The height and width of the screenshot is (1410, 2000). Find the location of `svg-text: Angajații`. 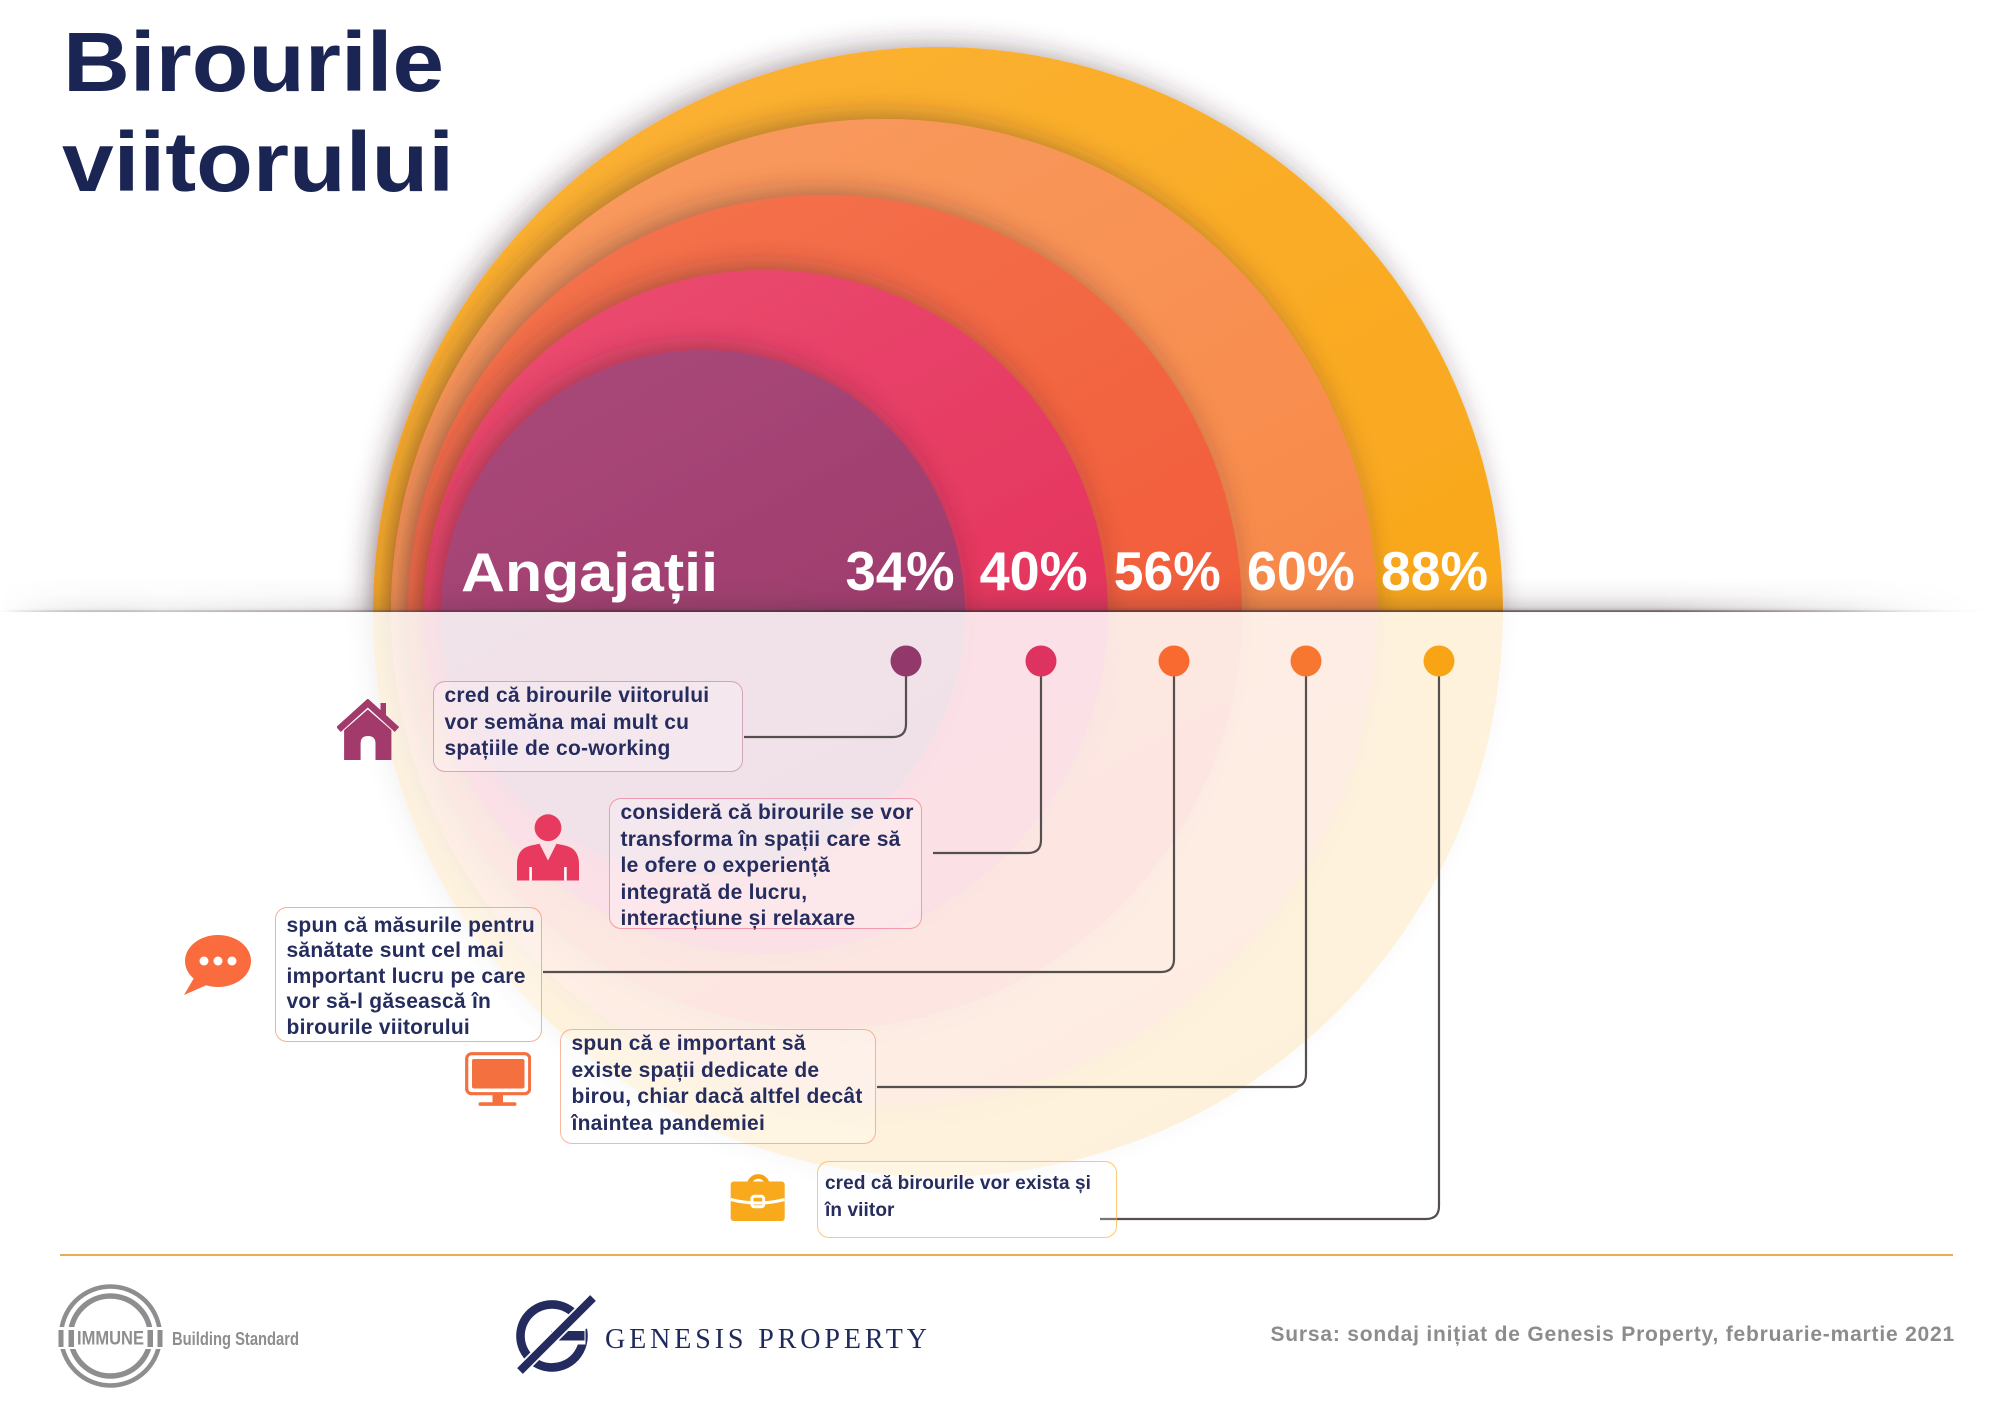

svg-text: Angajații is located at coordinates (589, 572).